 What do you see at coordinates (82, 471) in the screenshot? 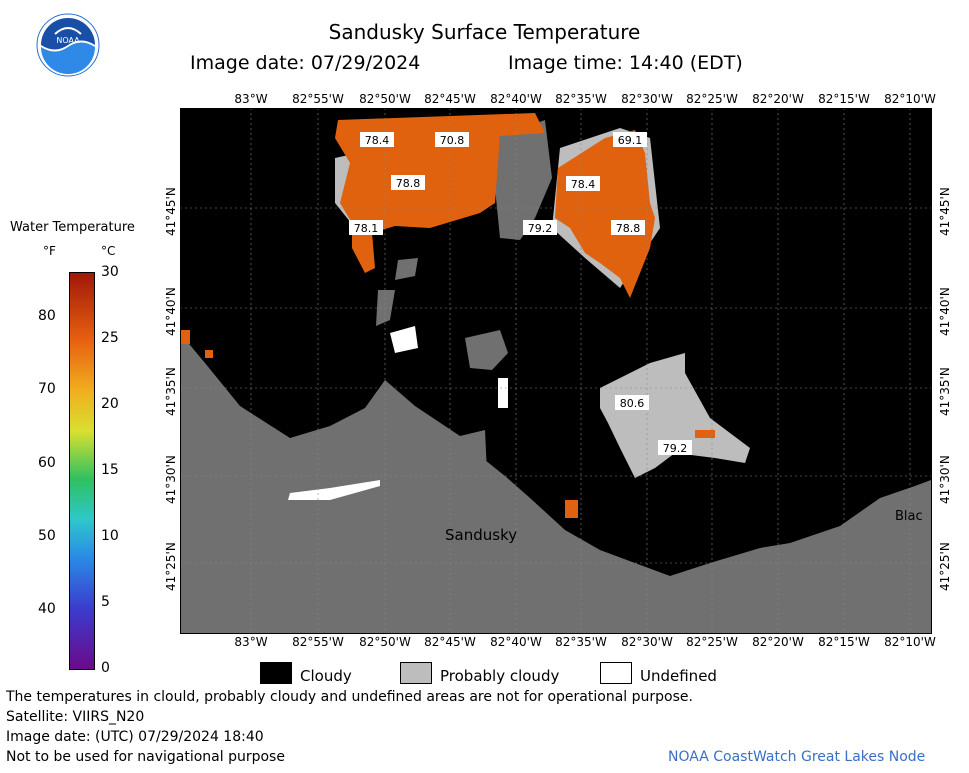
I see `colorbar` at bounding box center [82, 471].